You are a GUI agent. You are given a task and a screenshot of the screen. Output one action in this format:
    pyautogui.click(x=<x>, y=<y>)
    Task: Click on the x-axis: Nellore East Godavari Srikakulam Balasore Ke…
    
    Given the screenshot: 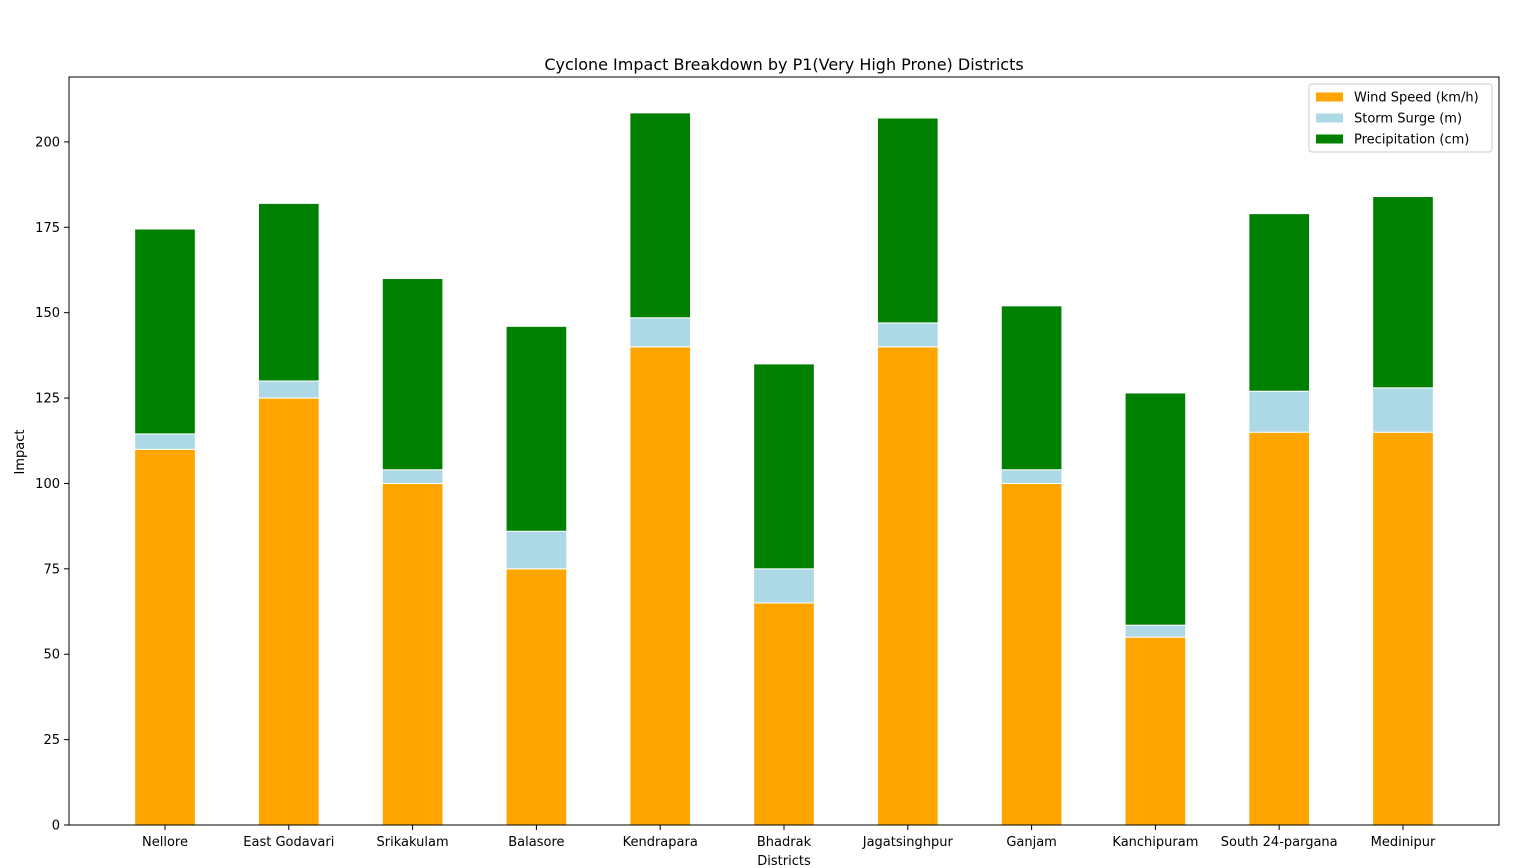 What is the action you would take?
    pyautogui.click(x=789, y=837)
    